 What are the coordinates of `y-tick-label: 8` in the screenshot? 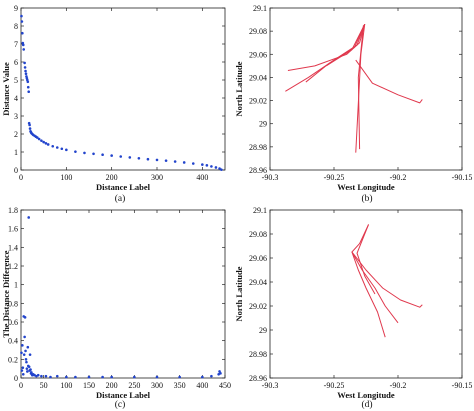 It's located at (16, 26).